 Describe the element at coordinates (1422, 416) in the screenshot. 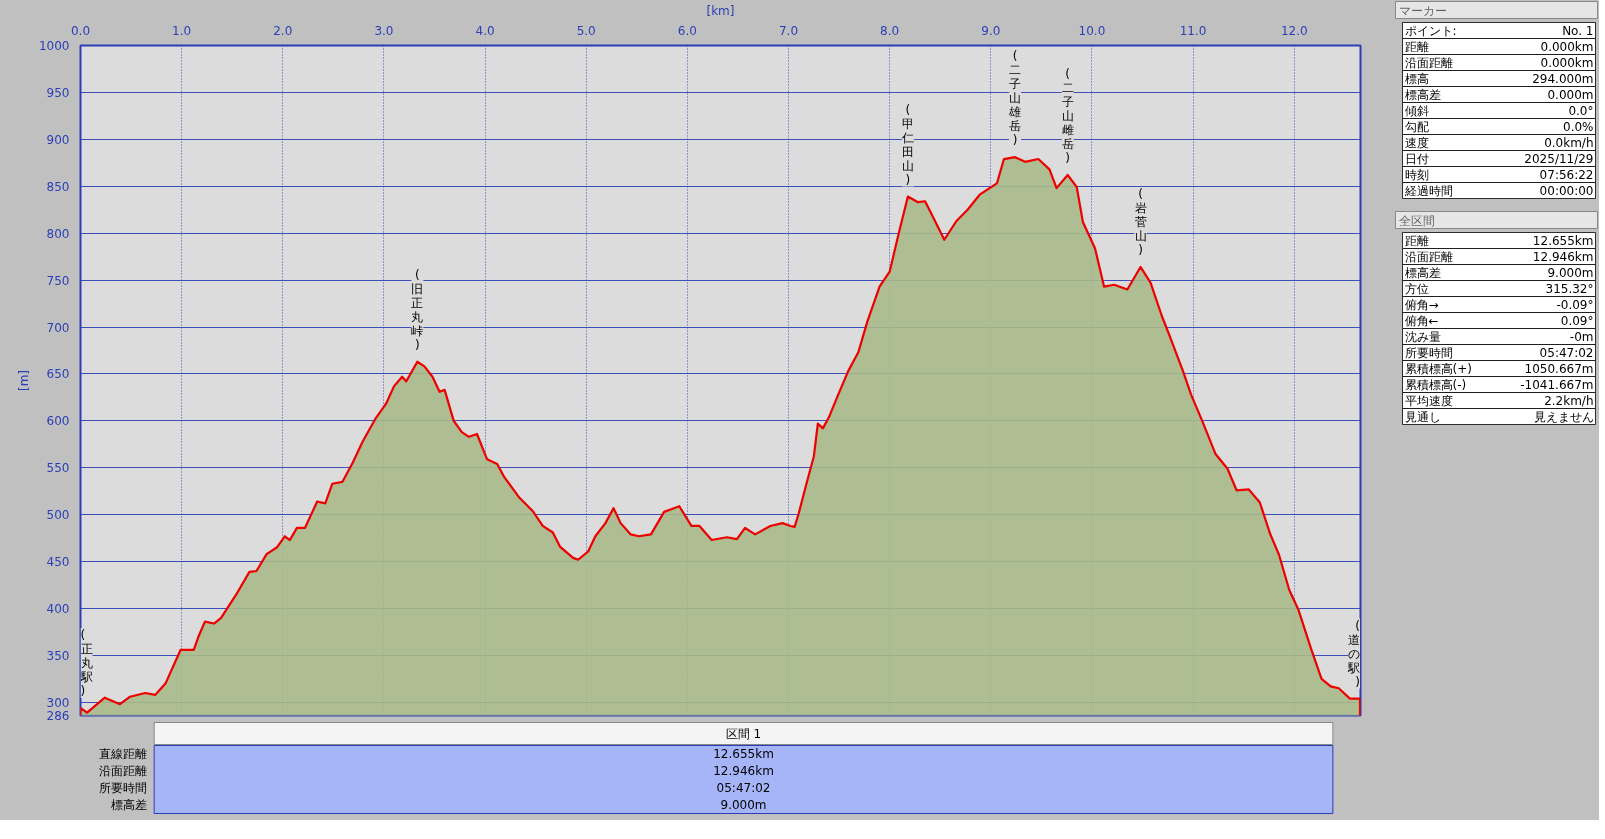

I see `text: 見通し` at that location.